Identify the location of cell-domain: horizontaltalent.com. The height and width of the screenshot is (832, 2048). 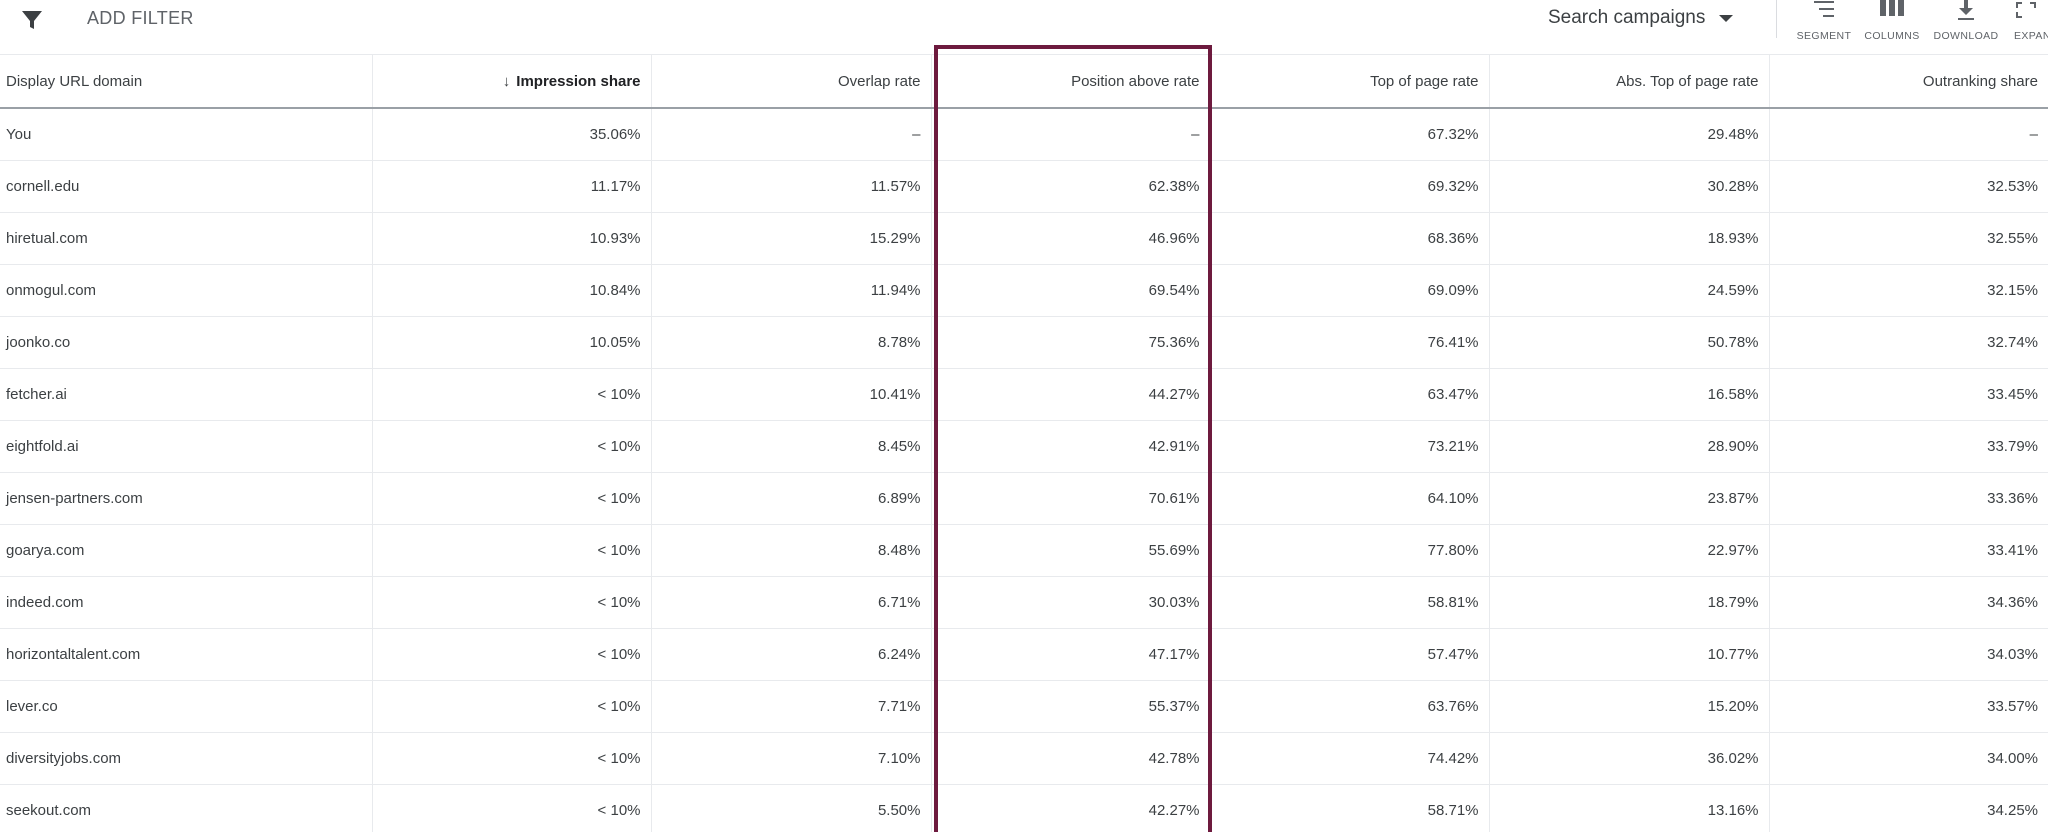
(186, 654).